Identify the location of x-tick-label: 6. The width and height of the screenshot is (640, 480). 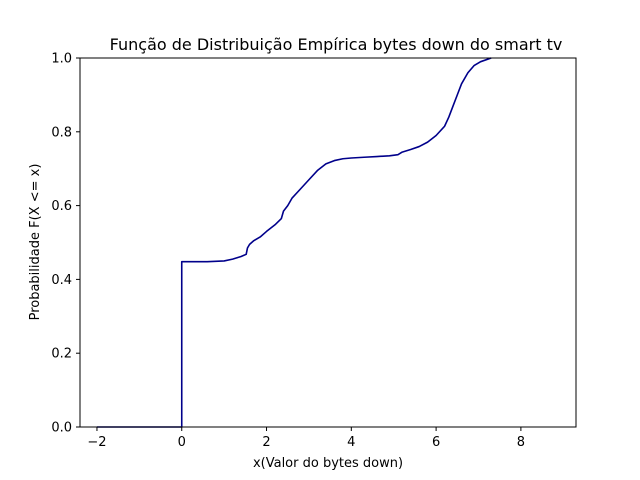
(436, 442).